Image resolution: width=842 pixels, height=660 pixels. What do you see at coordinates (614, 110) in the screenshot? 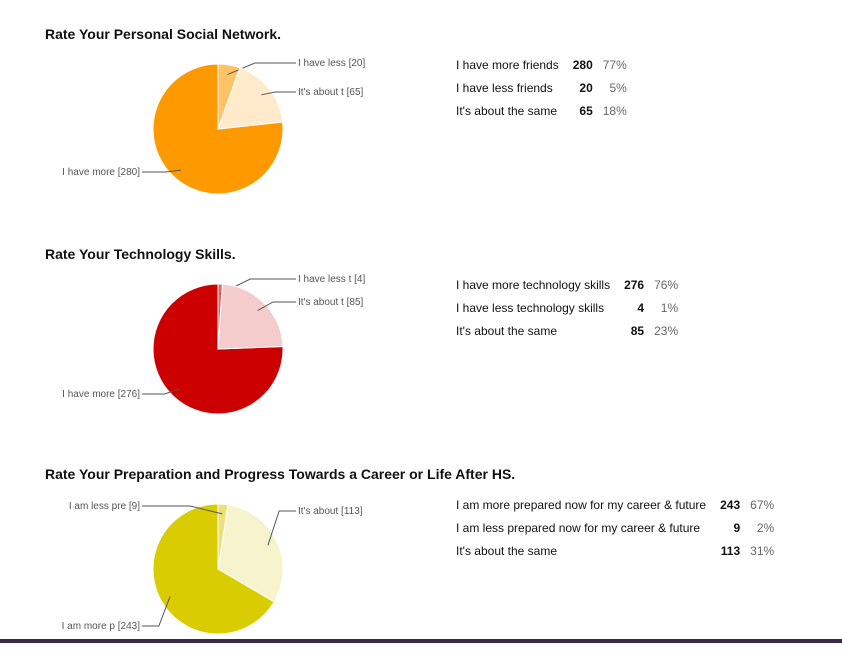
I see `answer-percent: 18%` at bounding box center [614, 110].